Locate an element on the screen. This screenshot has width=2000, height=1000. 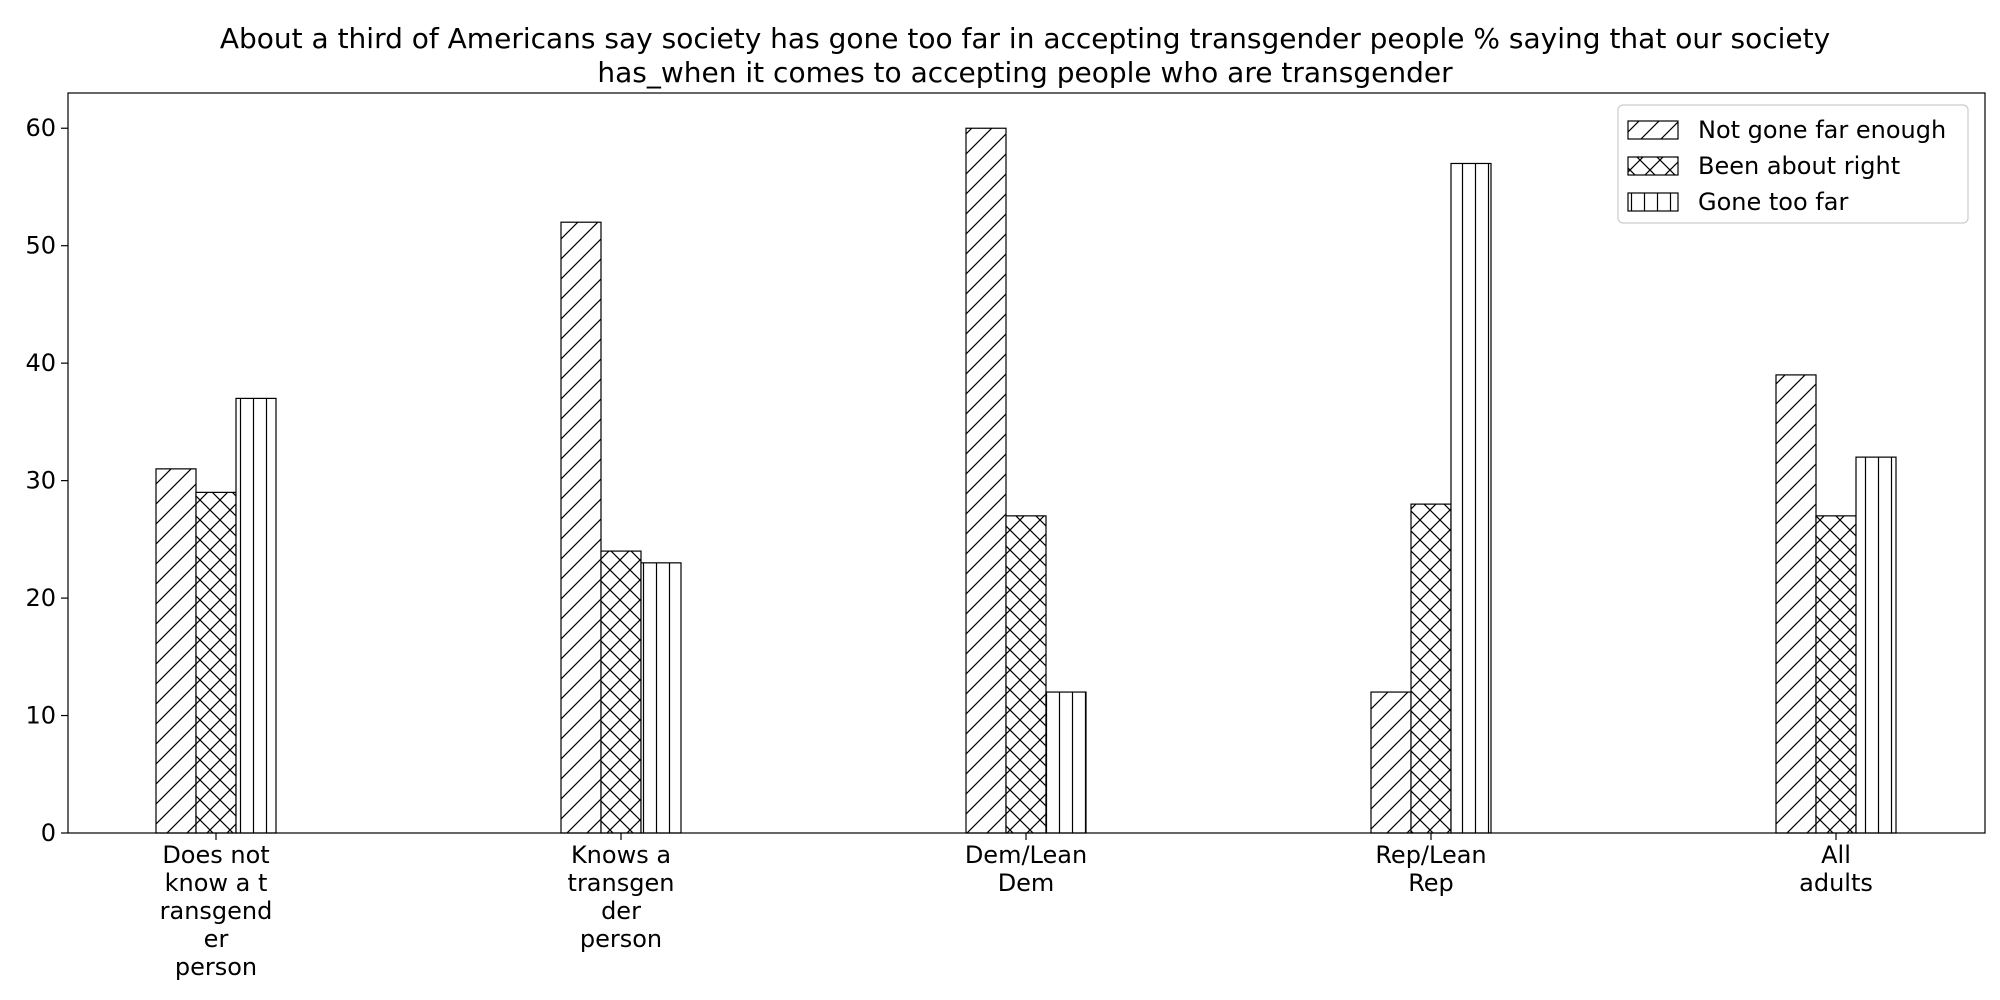
x-tick-label: Knows a transgen der person is located at coordinates (621, 897).